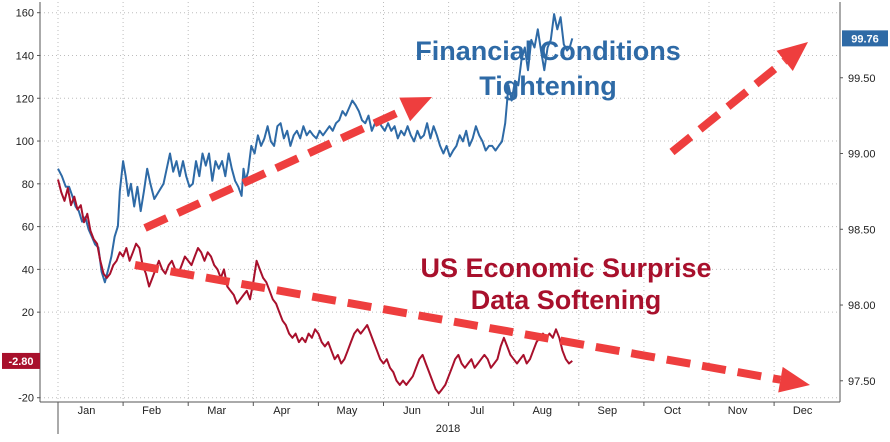  Describe the element at coordinates (281, 411) in the screenshot. I see `x-tick-label: Apr` at that location.